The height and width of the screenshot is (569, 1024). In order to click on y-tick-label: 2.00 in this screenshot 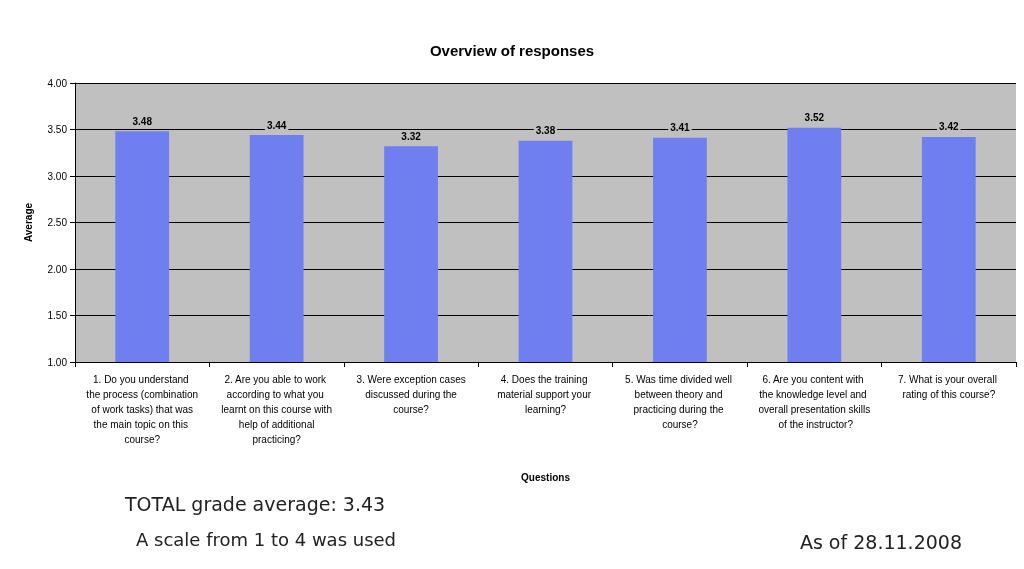, I will do `click(57, 269)`.